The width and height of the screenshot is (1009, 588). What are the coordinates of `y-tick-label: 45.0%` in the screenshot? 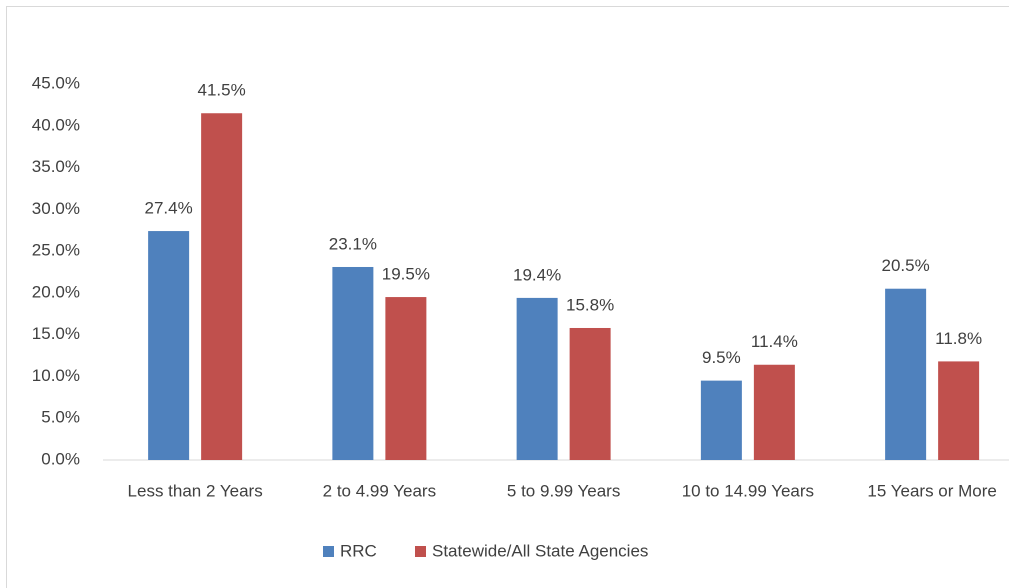 It's located at (56, 82).